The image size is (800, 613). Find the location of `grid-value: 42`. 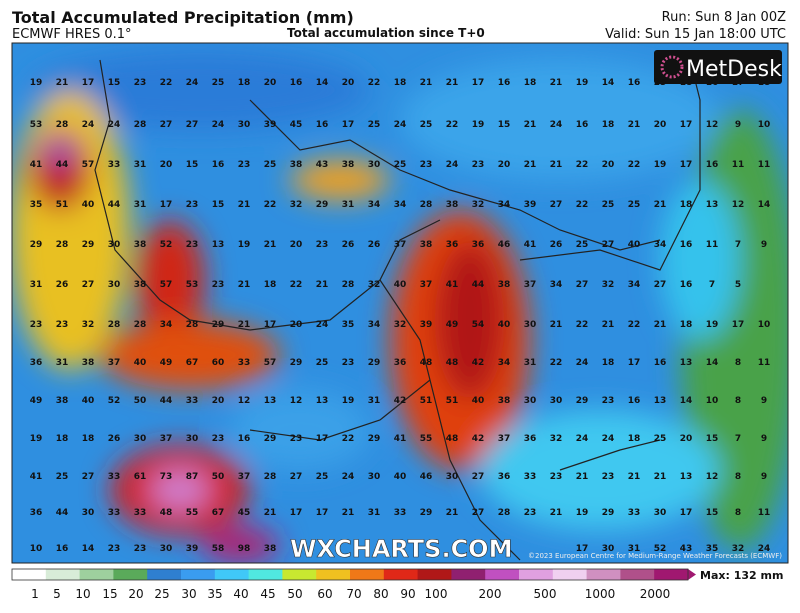

grid-value: 42 is located at coordinates (478, 439).